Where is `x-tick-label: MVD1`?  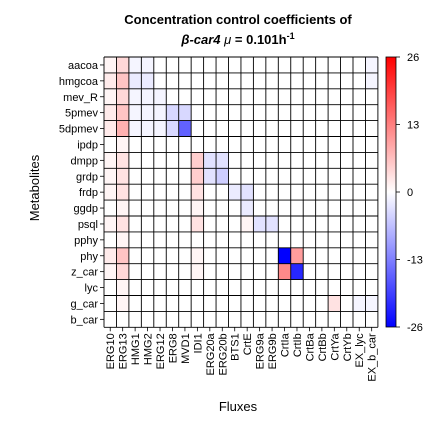
x-tick-label: MVD1 is located at coordinates (186, 348).